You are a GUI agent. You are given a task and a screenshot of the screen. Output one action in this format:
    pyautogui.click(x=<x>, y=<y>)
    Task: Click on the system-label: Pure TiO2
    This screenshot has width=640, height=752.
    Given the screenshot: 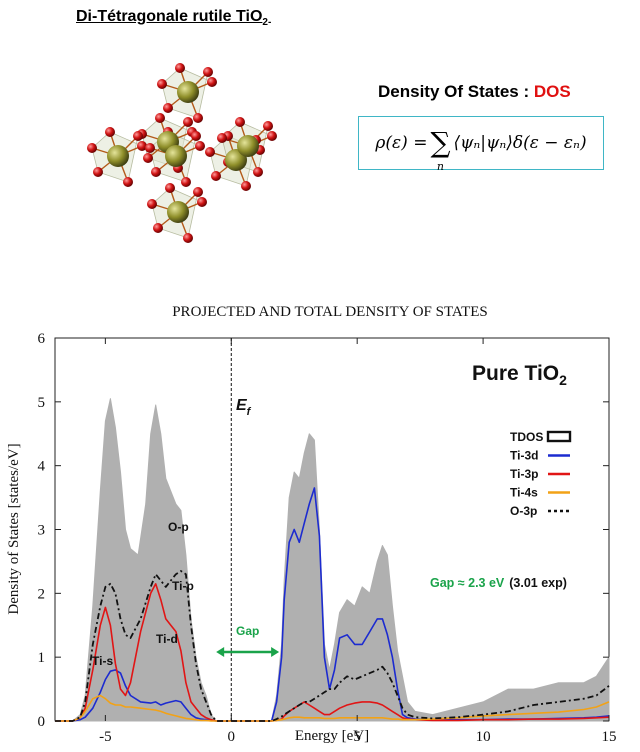 What is the action you would take?
    pyautogui.click(x=519, y=375)
    